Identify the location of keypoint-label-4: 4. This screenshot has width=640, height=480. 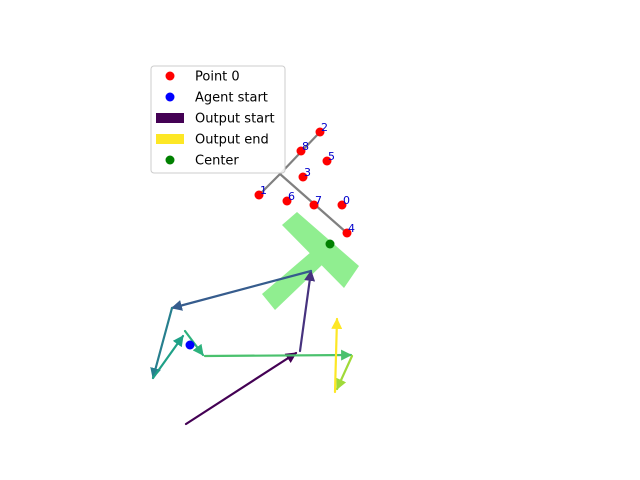
(351, 228).